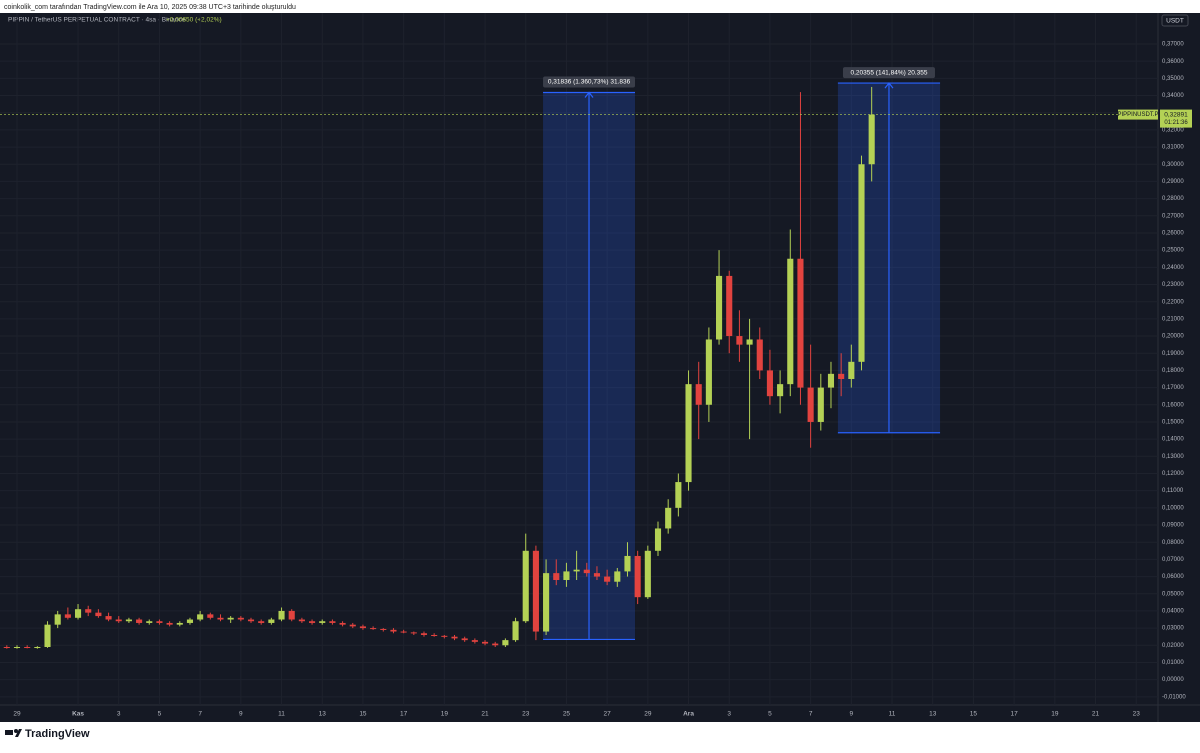  Describe the element at coordinates (78, 714) in the screenshot. I see `x-tick-label: Kas` at that location.